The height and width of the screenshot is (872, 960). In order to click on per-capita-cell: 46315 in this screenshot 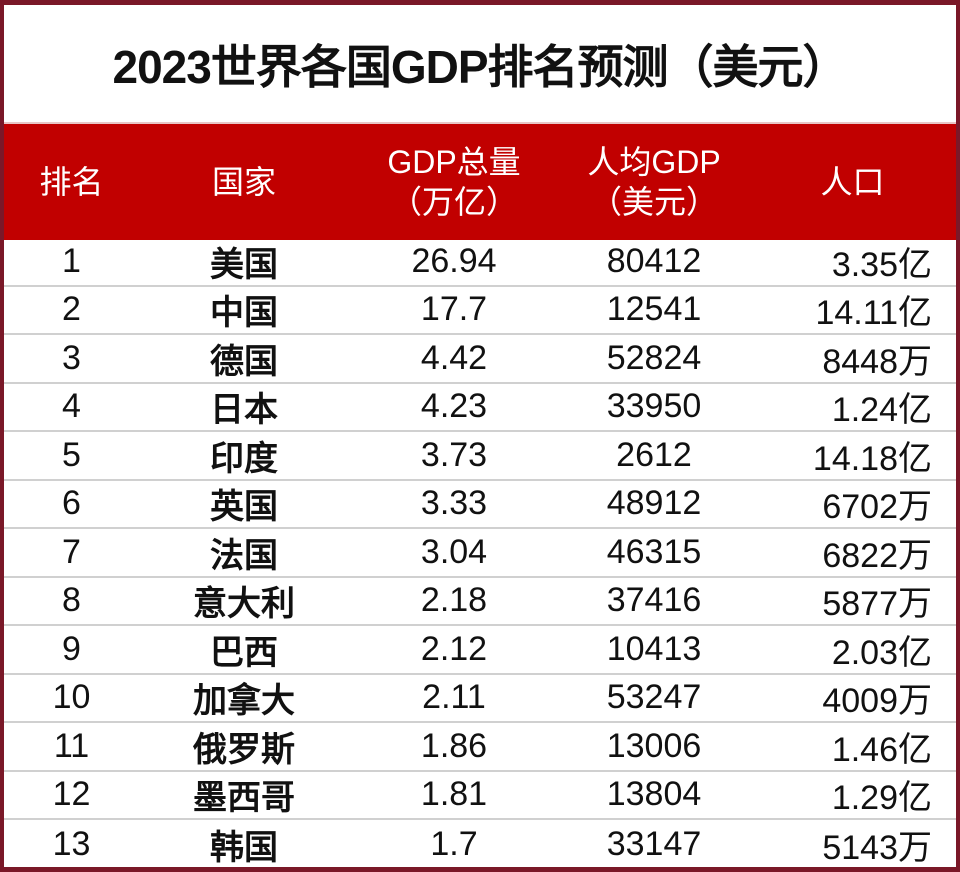, I will do `click(654, 551)`.